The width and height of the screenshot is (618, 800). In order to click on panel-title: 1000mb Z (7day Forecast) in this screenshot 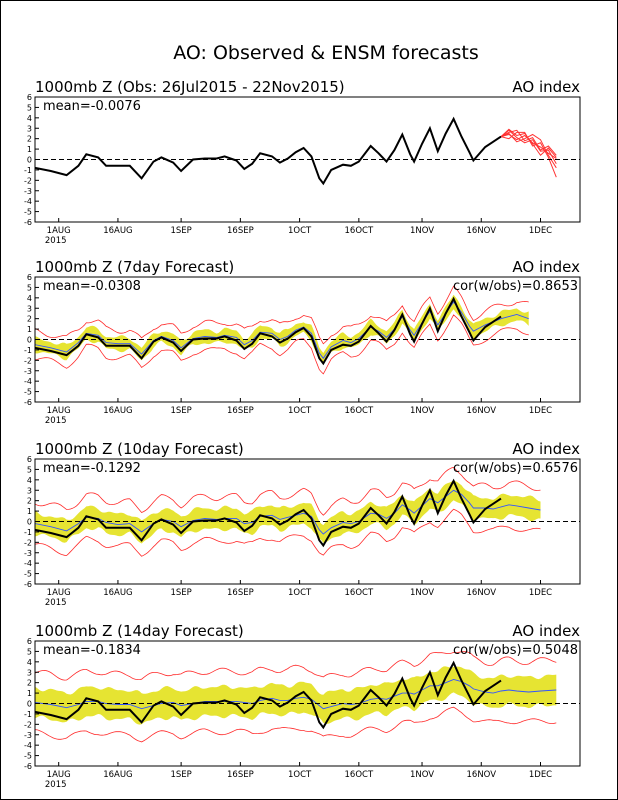, I will do `click(134, 267)`.